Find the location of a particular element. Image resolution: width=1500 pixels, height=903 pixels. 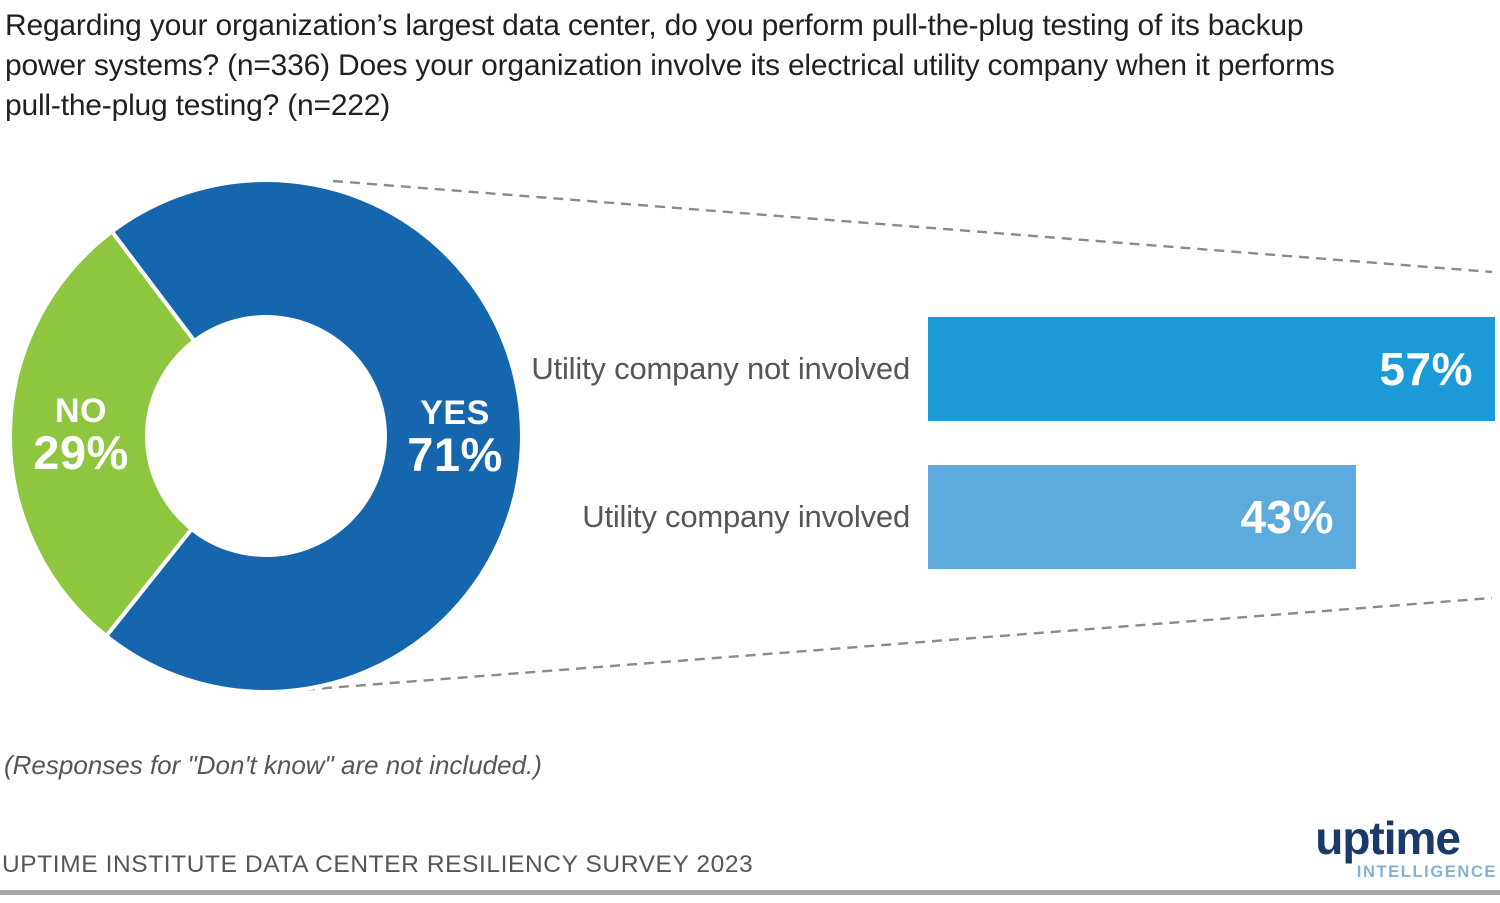

intelligence-logo-text: INTELLIGENCE is located at coordinates (1426, 872).